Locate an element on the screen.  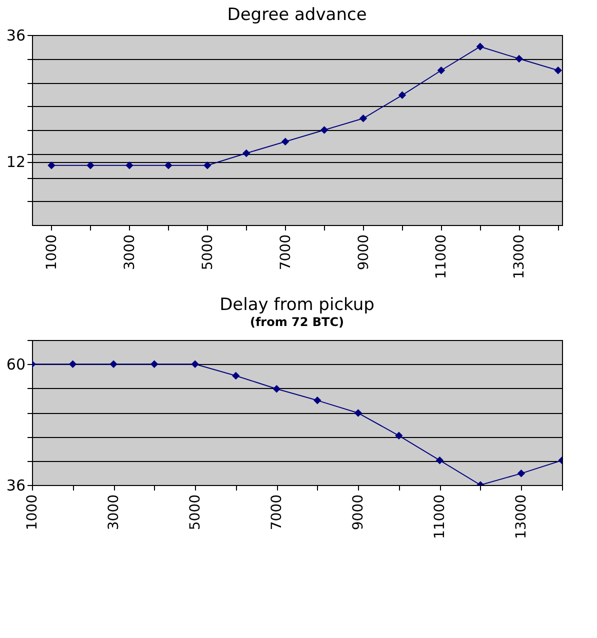
y-tick-label: 12 is located at coordinates (16, 162).